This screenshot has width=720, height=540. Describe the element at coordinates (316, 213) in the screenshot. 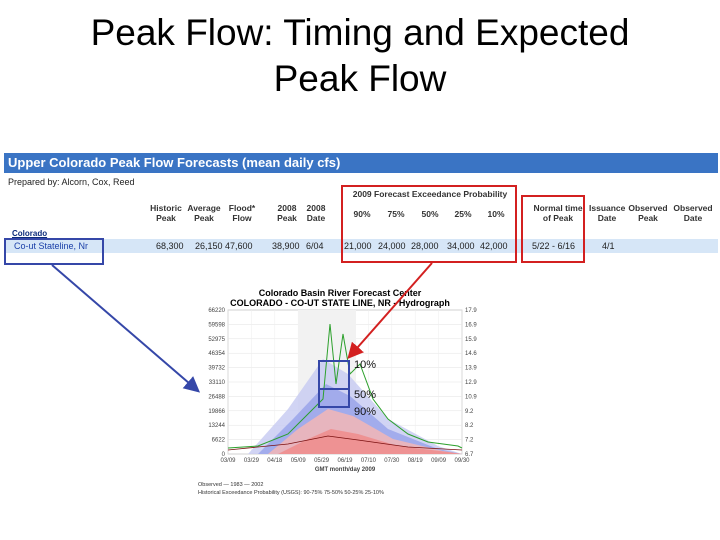

I see `col-2008-date: 2008 Date` at that location.